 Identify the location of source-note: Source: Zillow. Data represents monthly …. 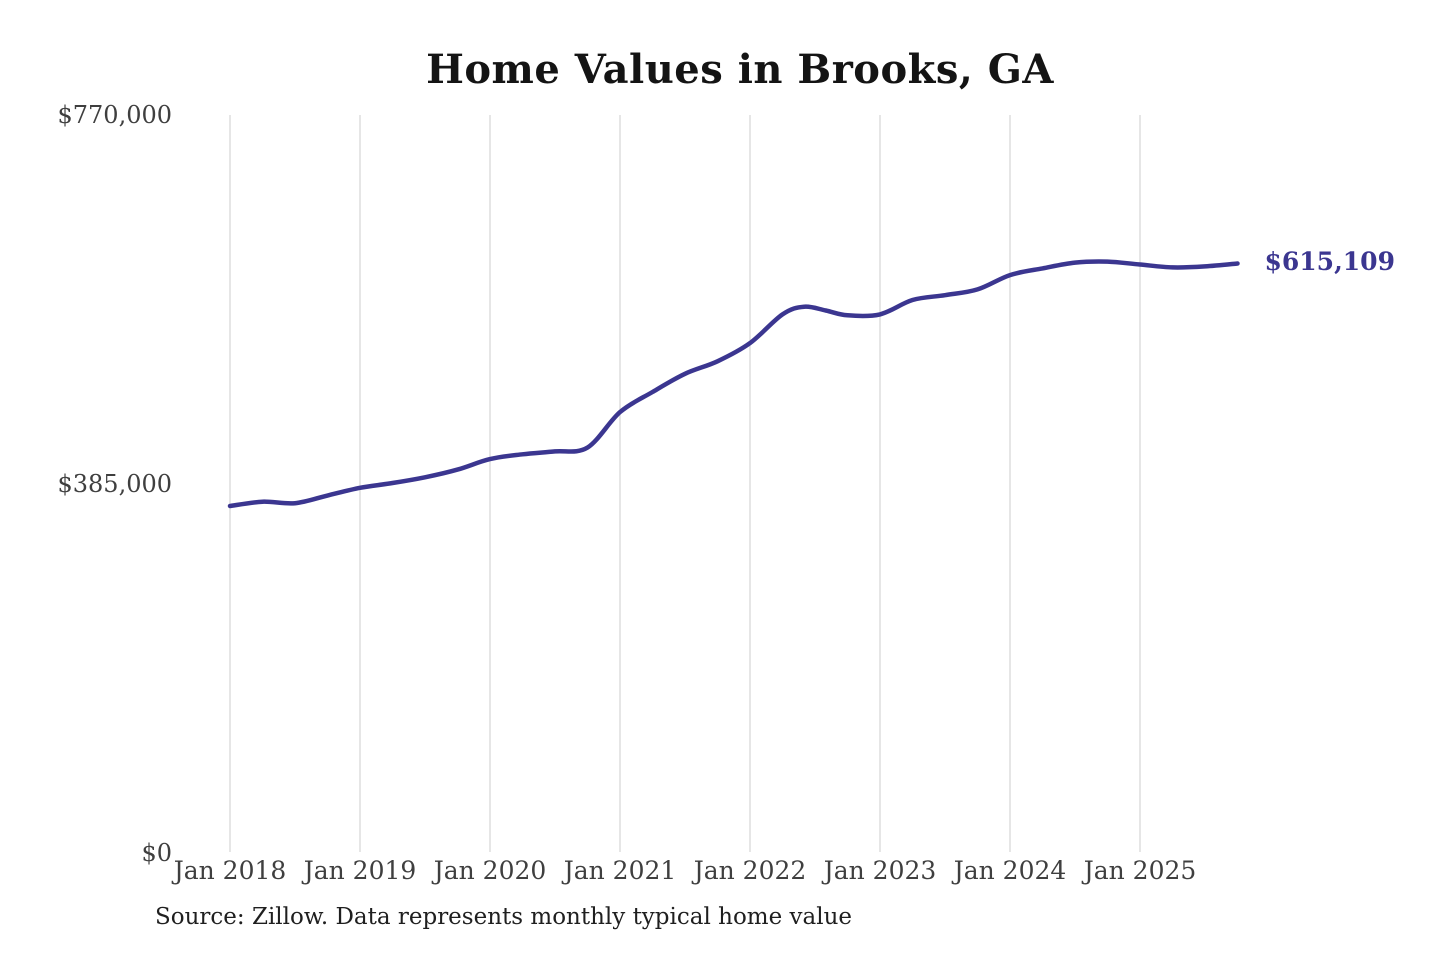
(504, 917).